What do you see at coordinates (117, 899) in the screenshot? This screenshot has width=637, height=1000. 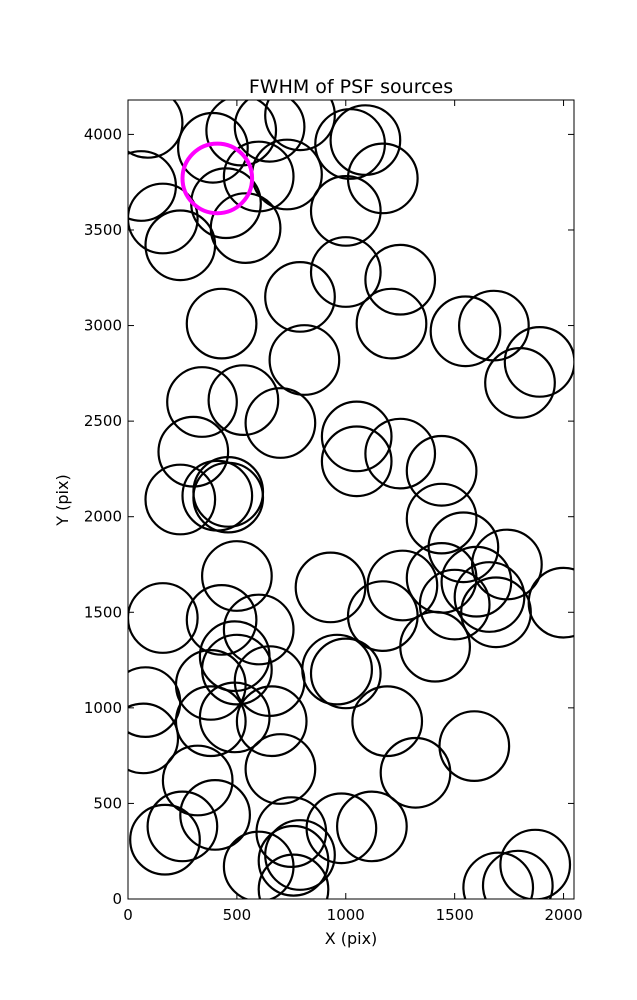 I see `y-tick-label: 0` at bounding box center [117, 899].